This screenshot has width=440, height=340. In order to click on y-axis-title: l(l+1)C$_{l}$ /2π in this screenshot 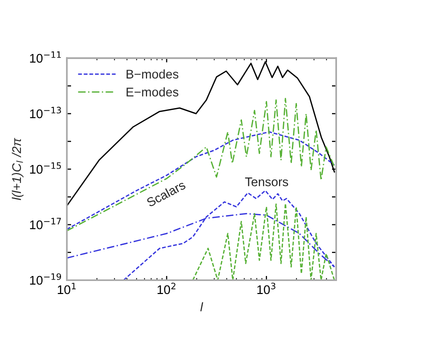, I will do `click(18, 169)`.